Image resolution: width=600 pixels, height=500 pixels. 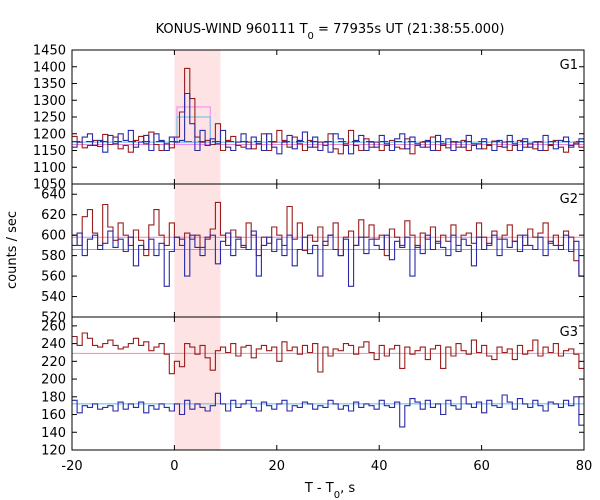 I want to click on x-tick-label: 40, so click(x=379, y=466).